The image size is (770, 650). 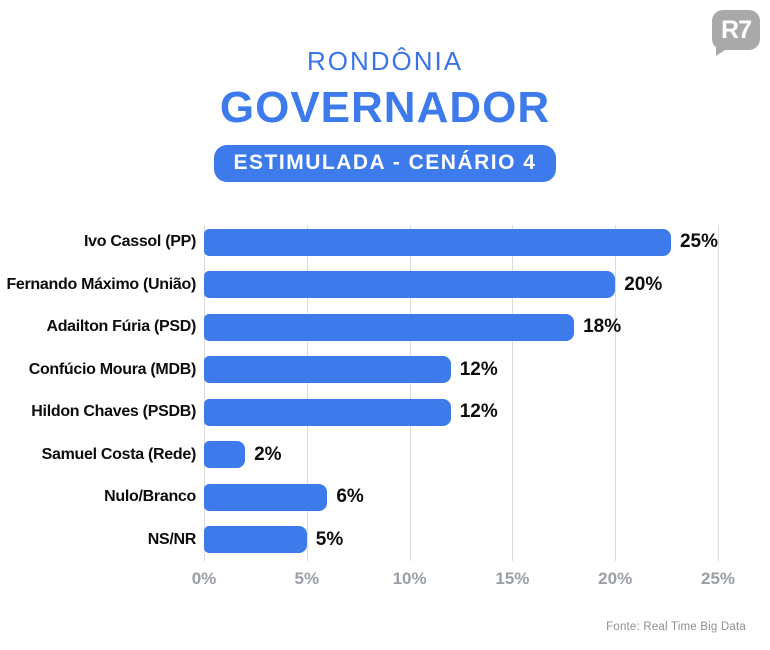 I want to click on gridline-25%, so click(x=718, y=393).